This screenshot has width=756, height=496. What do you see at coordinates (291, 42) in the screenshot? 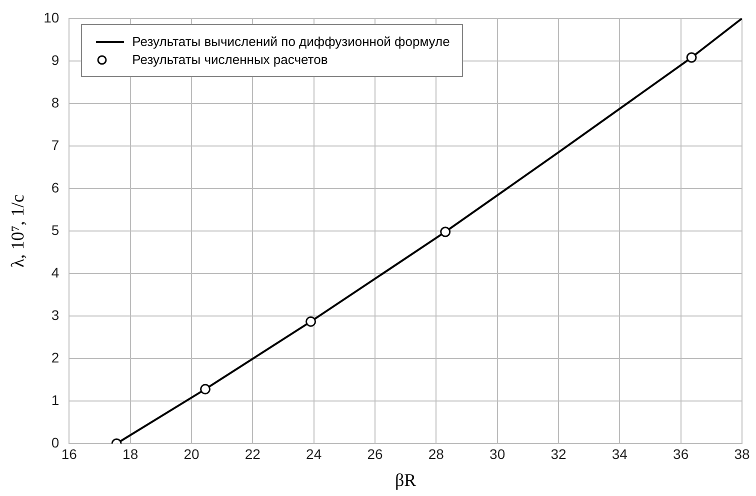
I see `legend-label: Результаты вычислений по диффузионной формуле` at bounding box center [291, 42].